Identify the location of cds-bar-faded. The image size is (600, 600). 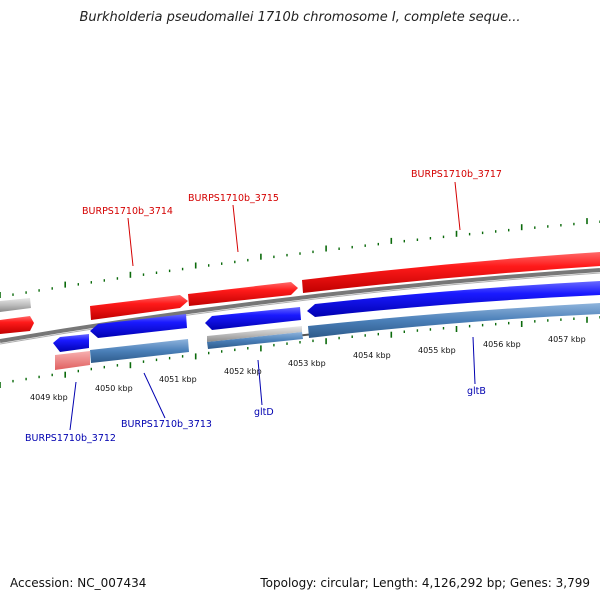
(72, 360).